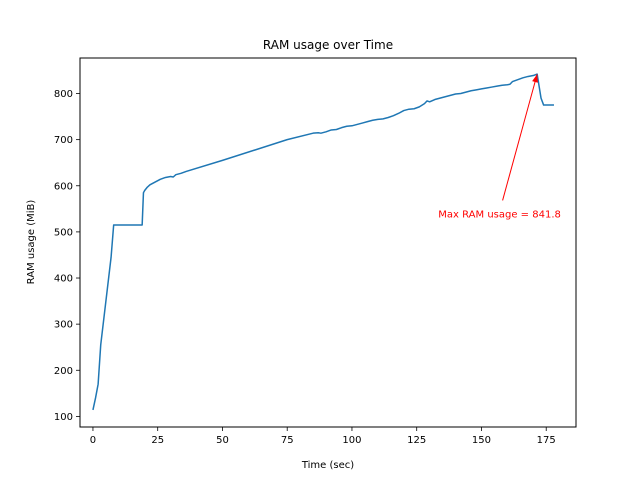  Describe the element at coordinates (222, 440) in the screenshot. I see `x-tick-label: 50` at that location.